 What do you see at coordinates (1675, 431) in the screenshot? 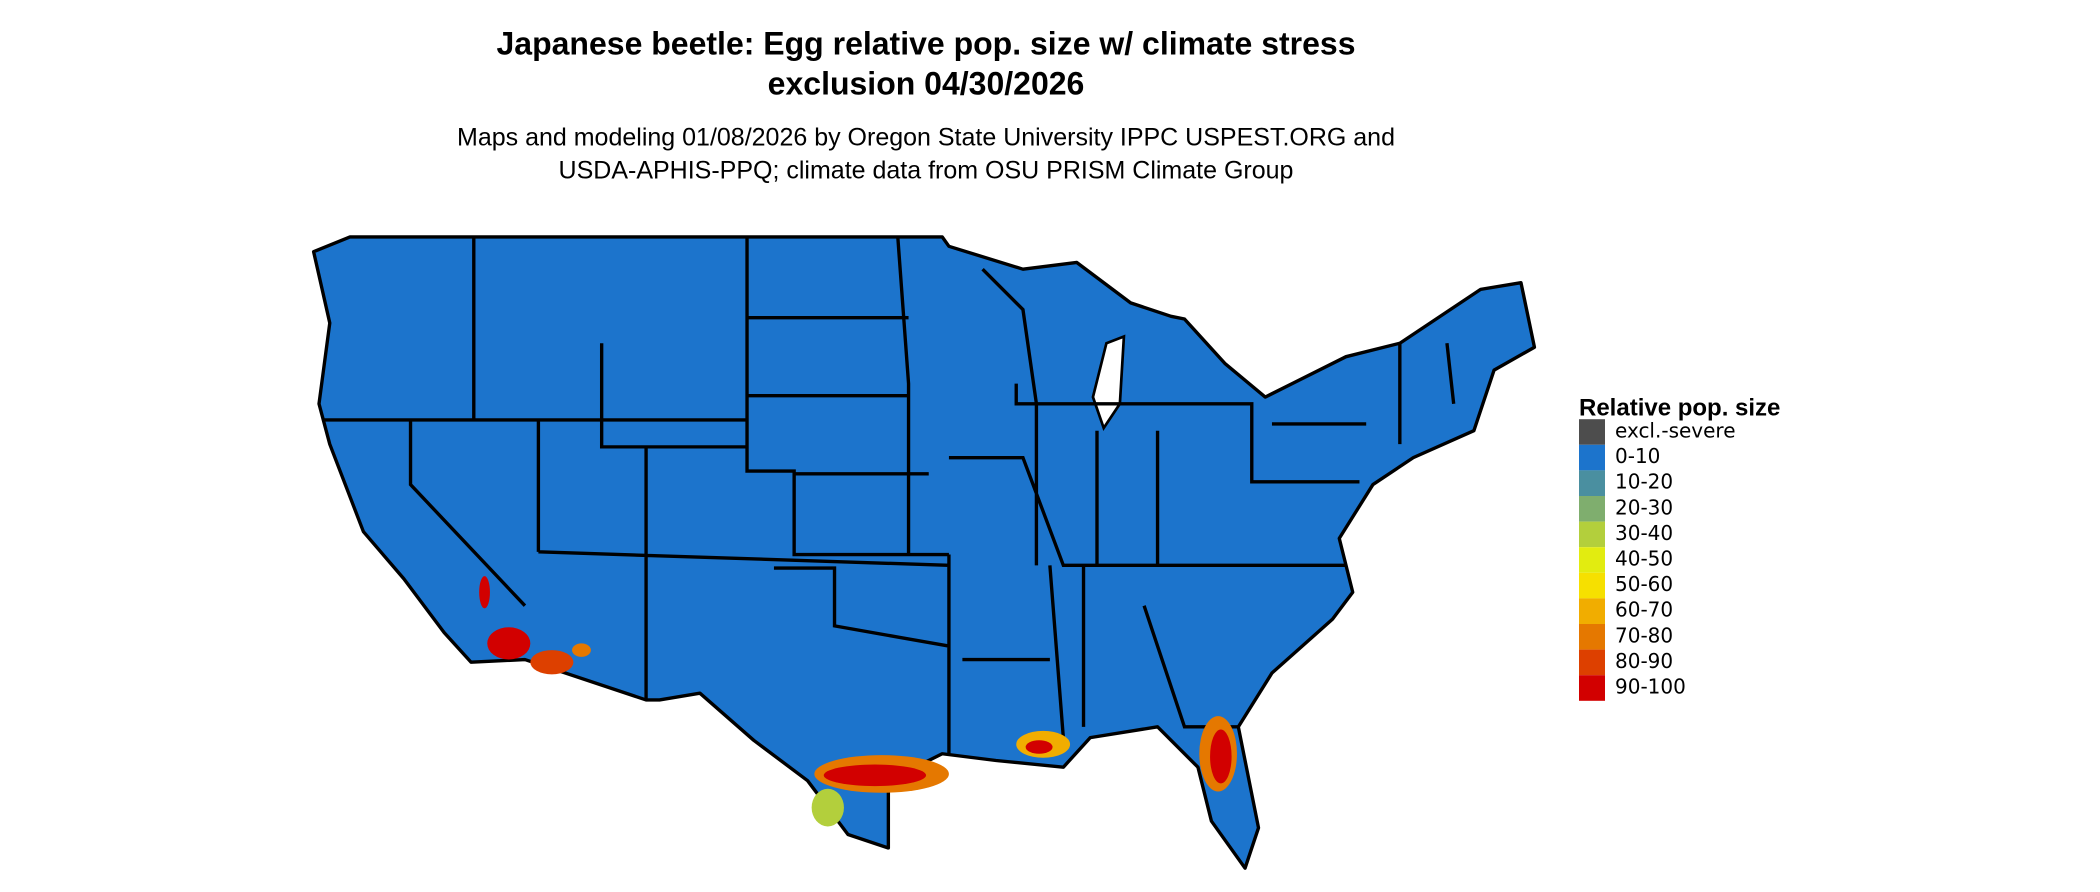
I see `legend-label: excl.-severe` at bounding box center [1675, 431].